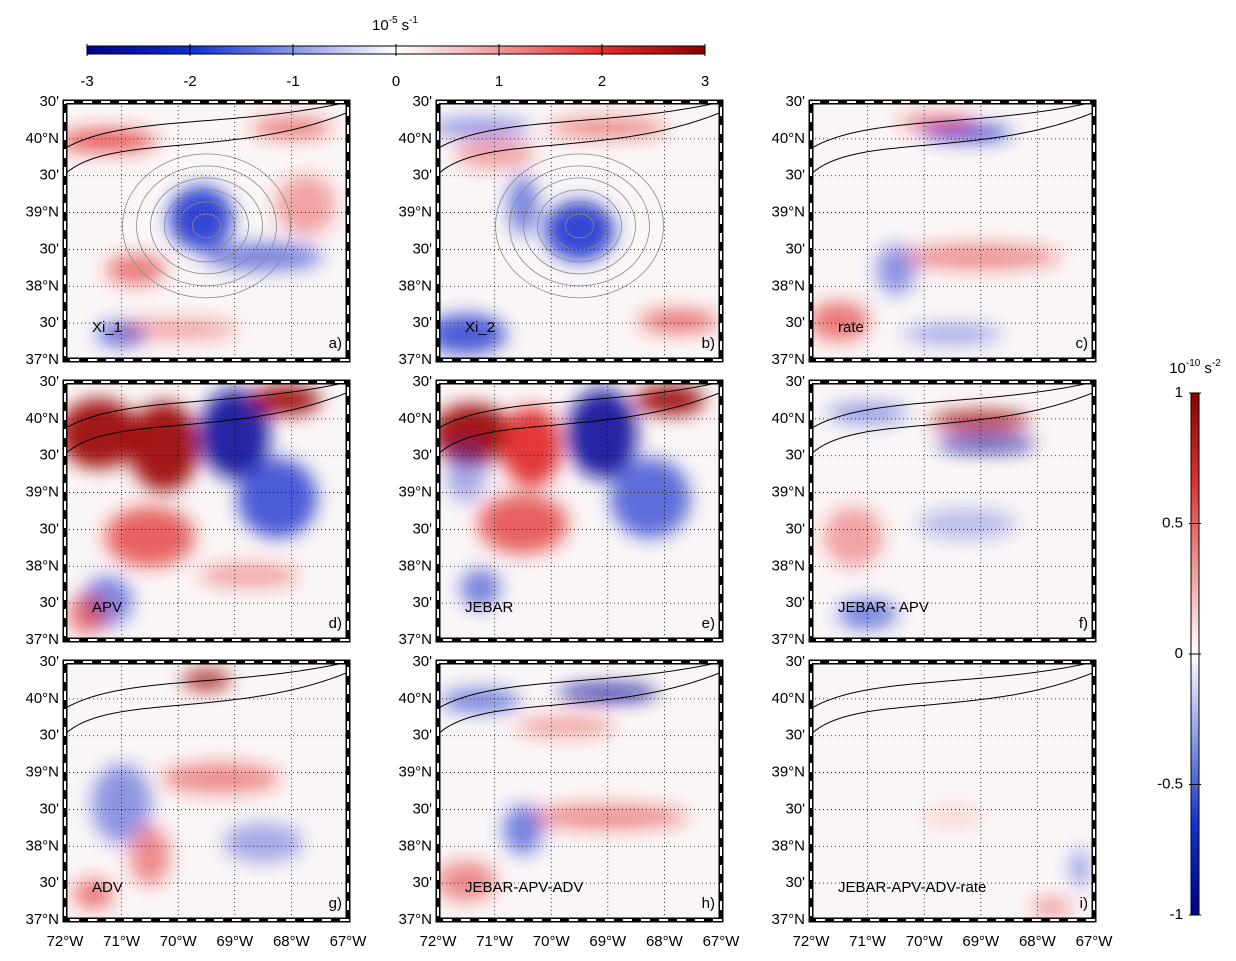 The image size is (1236, 961). Describe the element at coordinates (335, 343) in the screenshot. I see `panel-letter: a)` at that location.